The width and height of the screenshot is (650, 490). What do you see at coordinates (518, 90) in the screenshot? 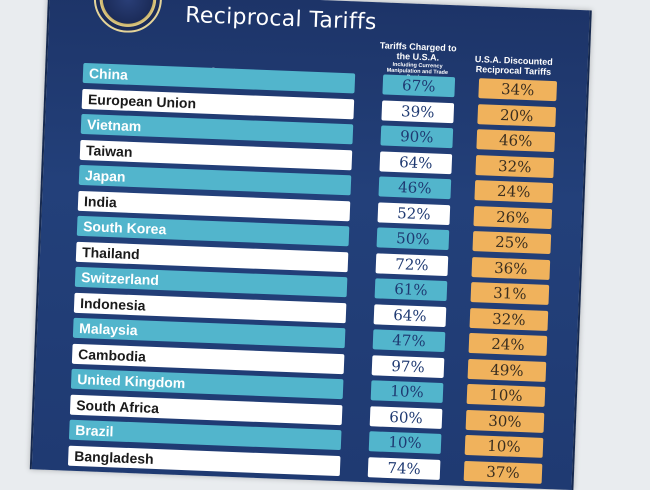
I see `discounted-tariff-cell: 34%` at bounding box center [518, 90].